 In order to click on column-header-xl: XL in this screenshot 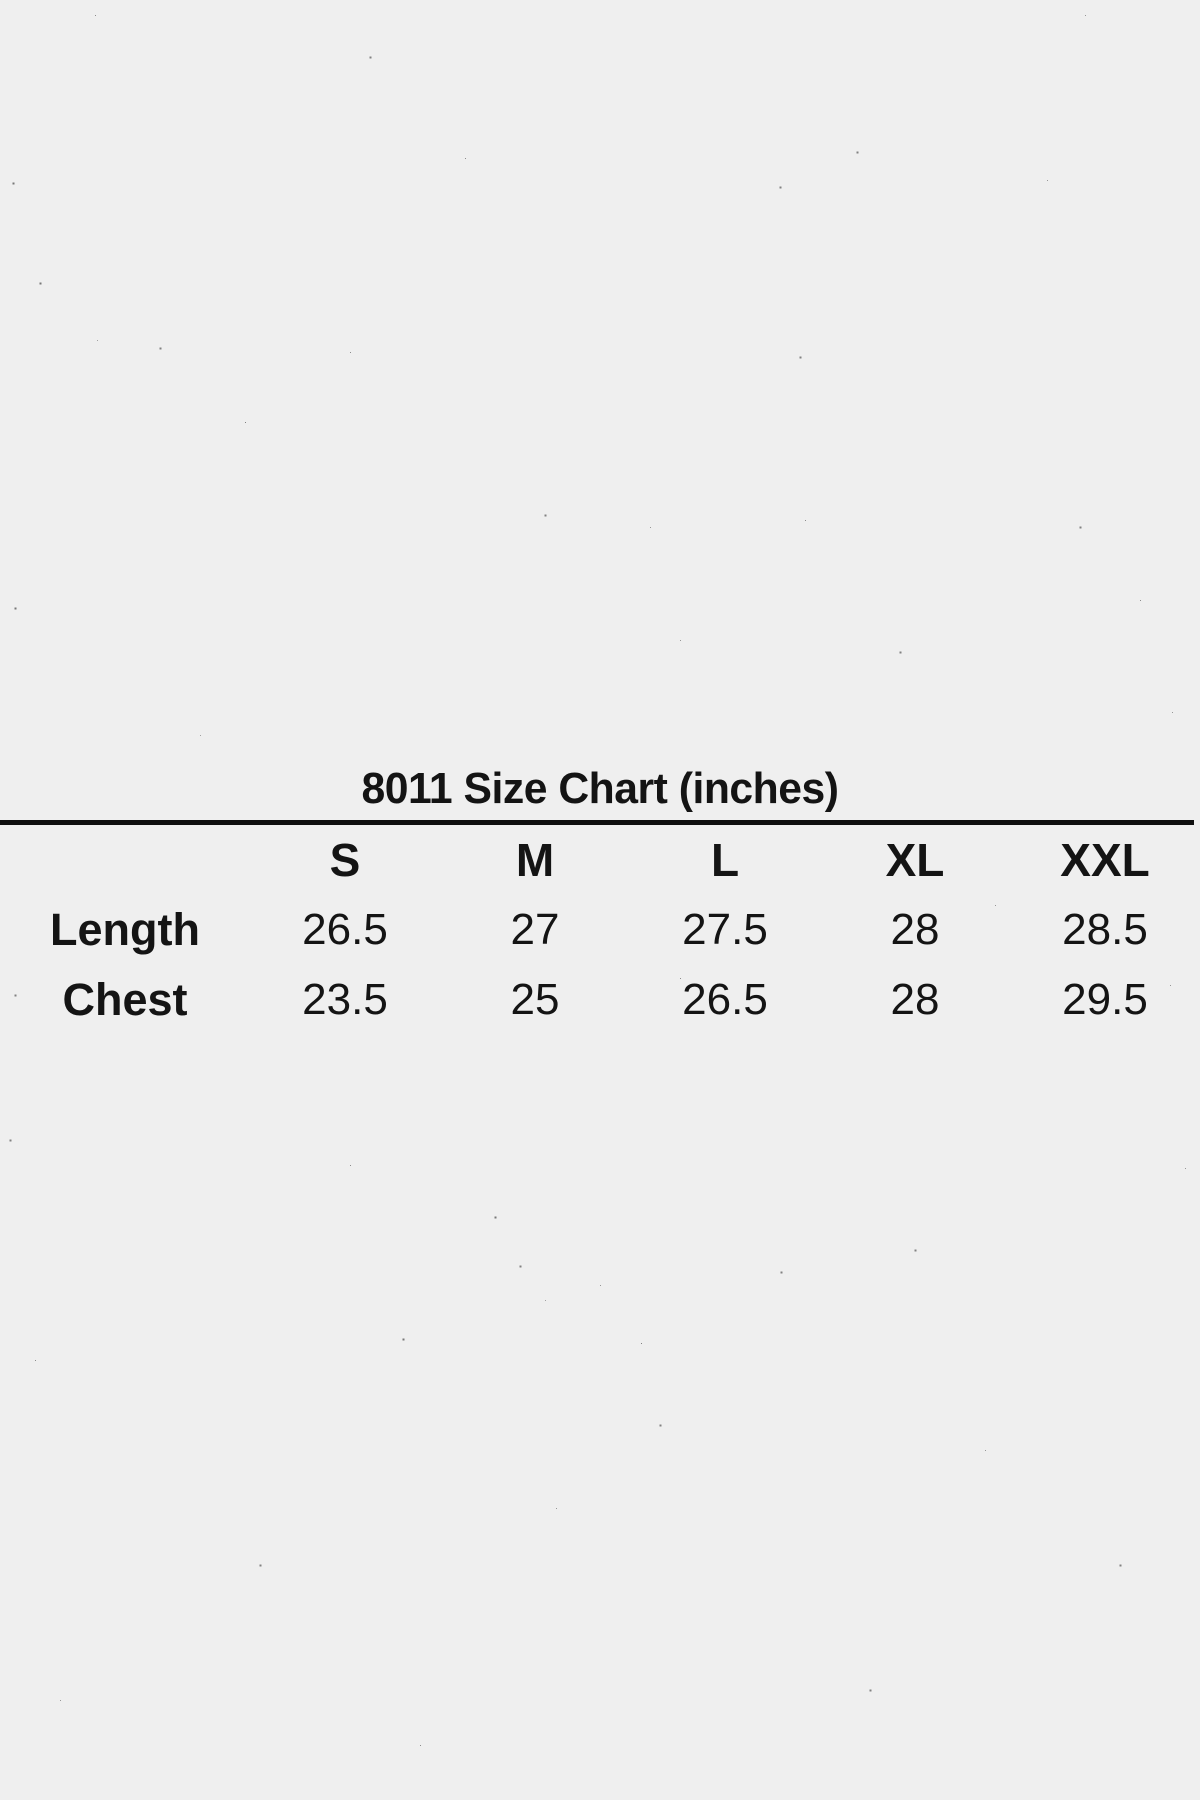, I will do `click(915, 860)`.